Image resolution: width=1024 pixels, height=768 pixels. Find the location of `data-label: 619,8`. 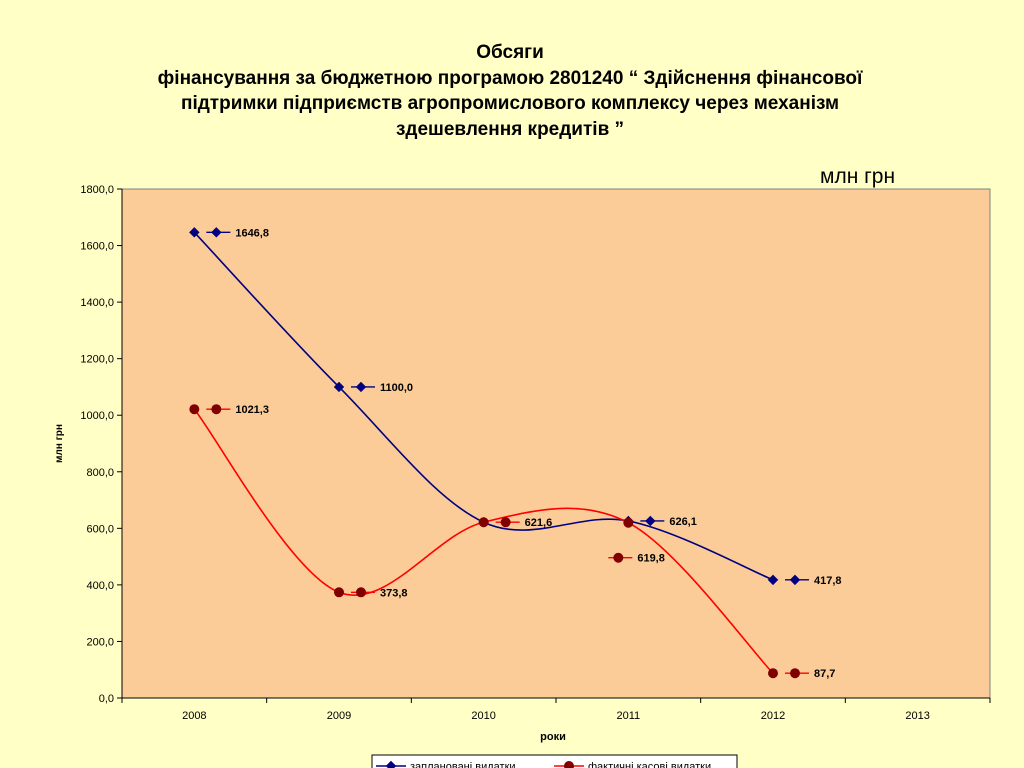

data-label: 619,8 is located at coordinates (651, 559).